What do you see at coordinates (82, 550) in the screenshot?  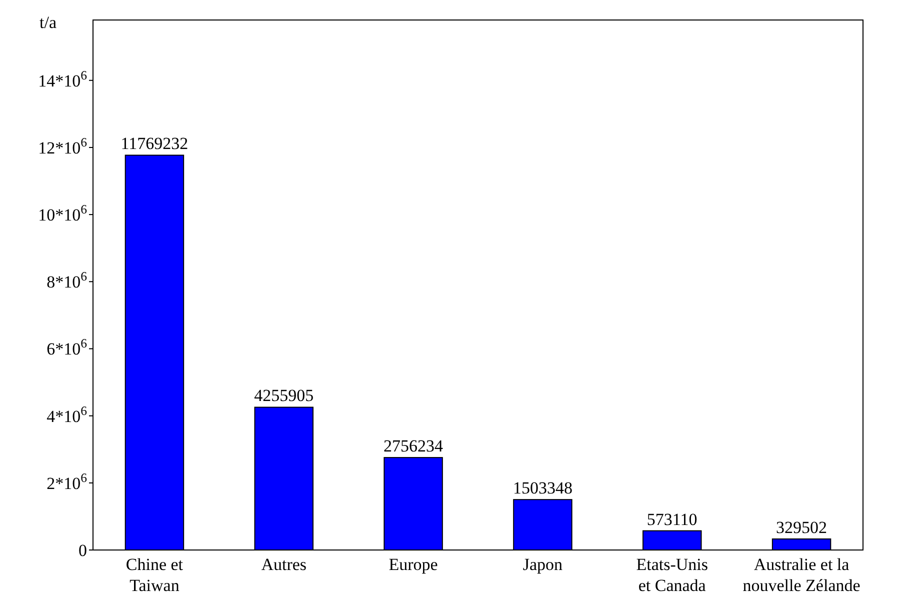 I see `y-tick-label: 0` at bounding box center [82, 550].